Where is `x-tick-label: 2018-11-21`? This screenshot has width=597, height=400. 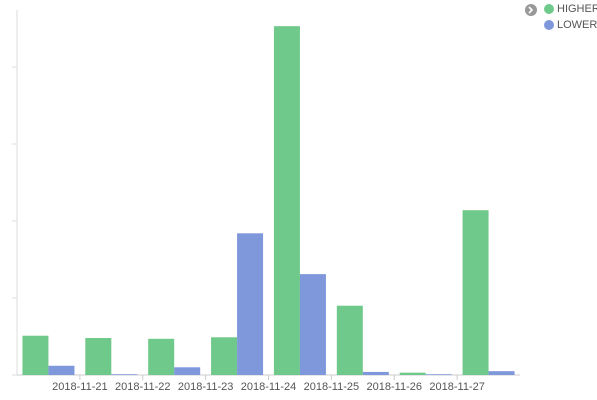
x-tick-label: 2018-11-21 is located at coordinates (79, 387).